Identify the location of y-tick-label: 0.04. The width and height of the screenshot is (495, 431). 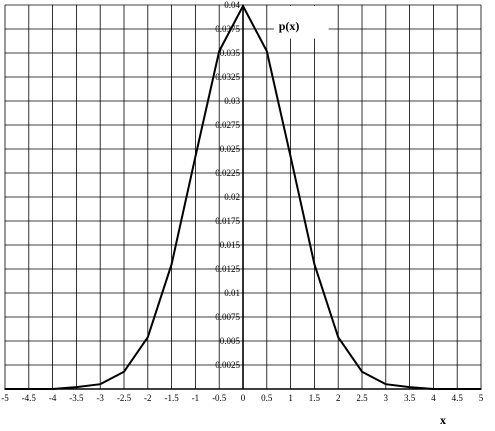
(232, 5).